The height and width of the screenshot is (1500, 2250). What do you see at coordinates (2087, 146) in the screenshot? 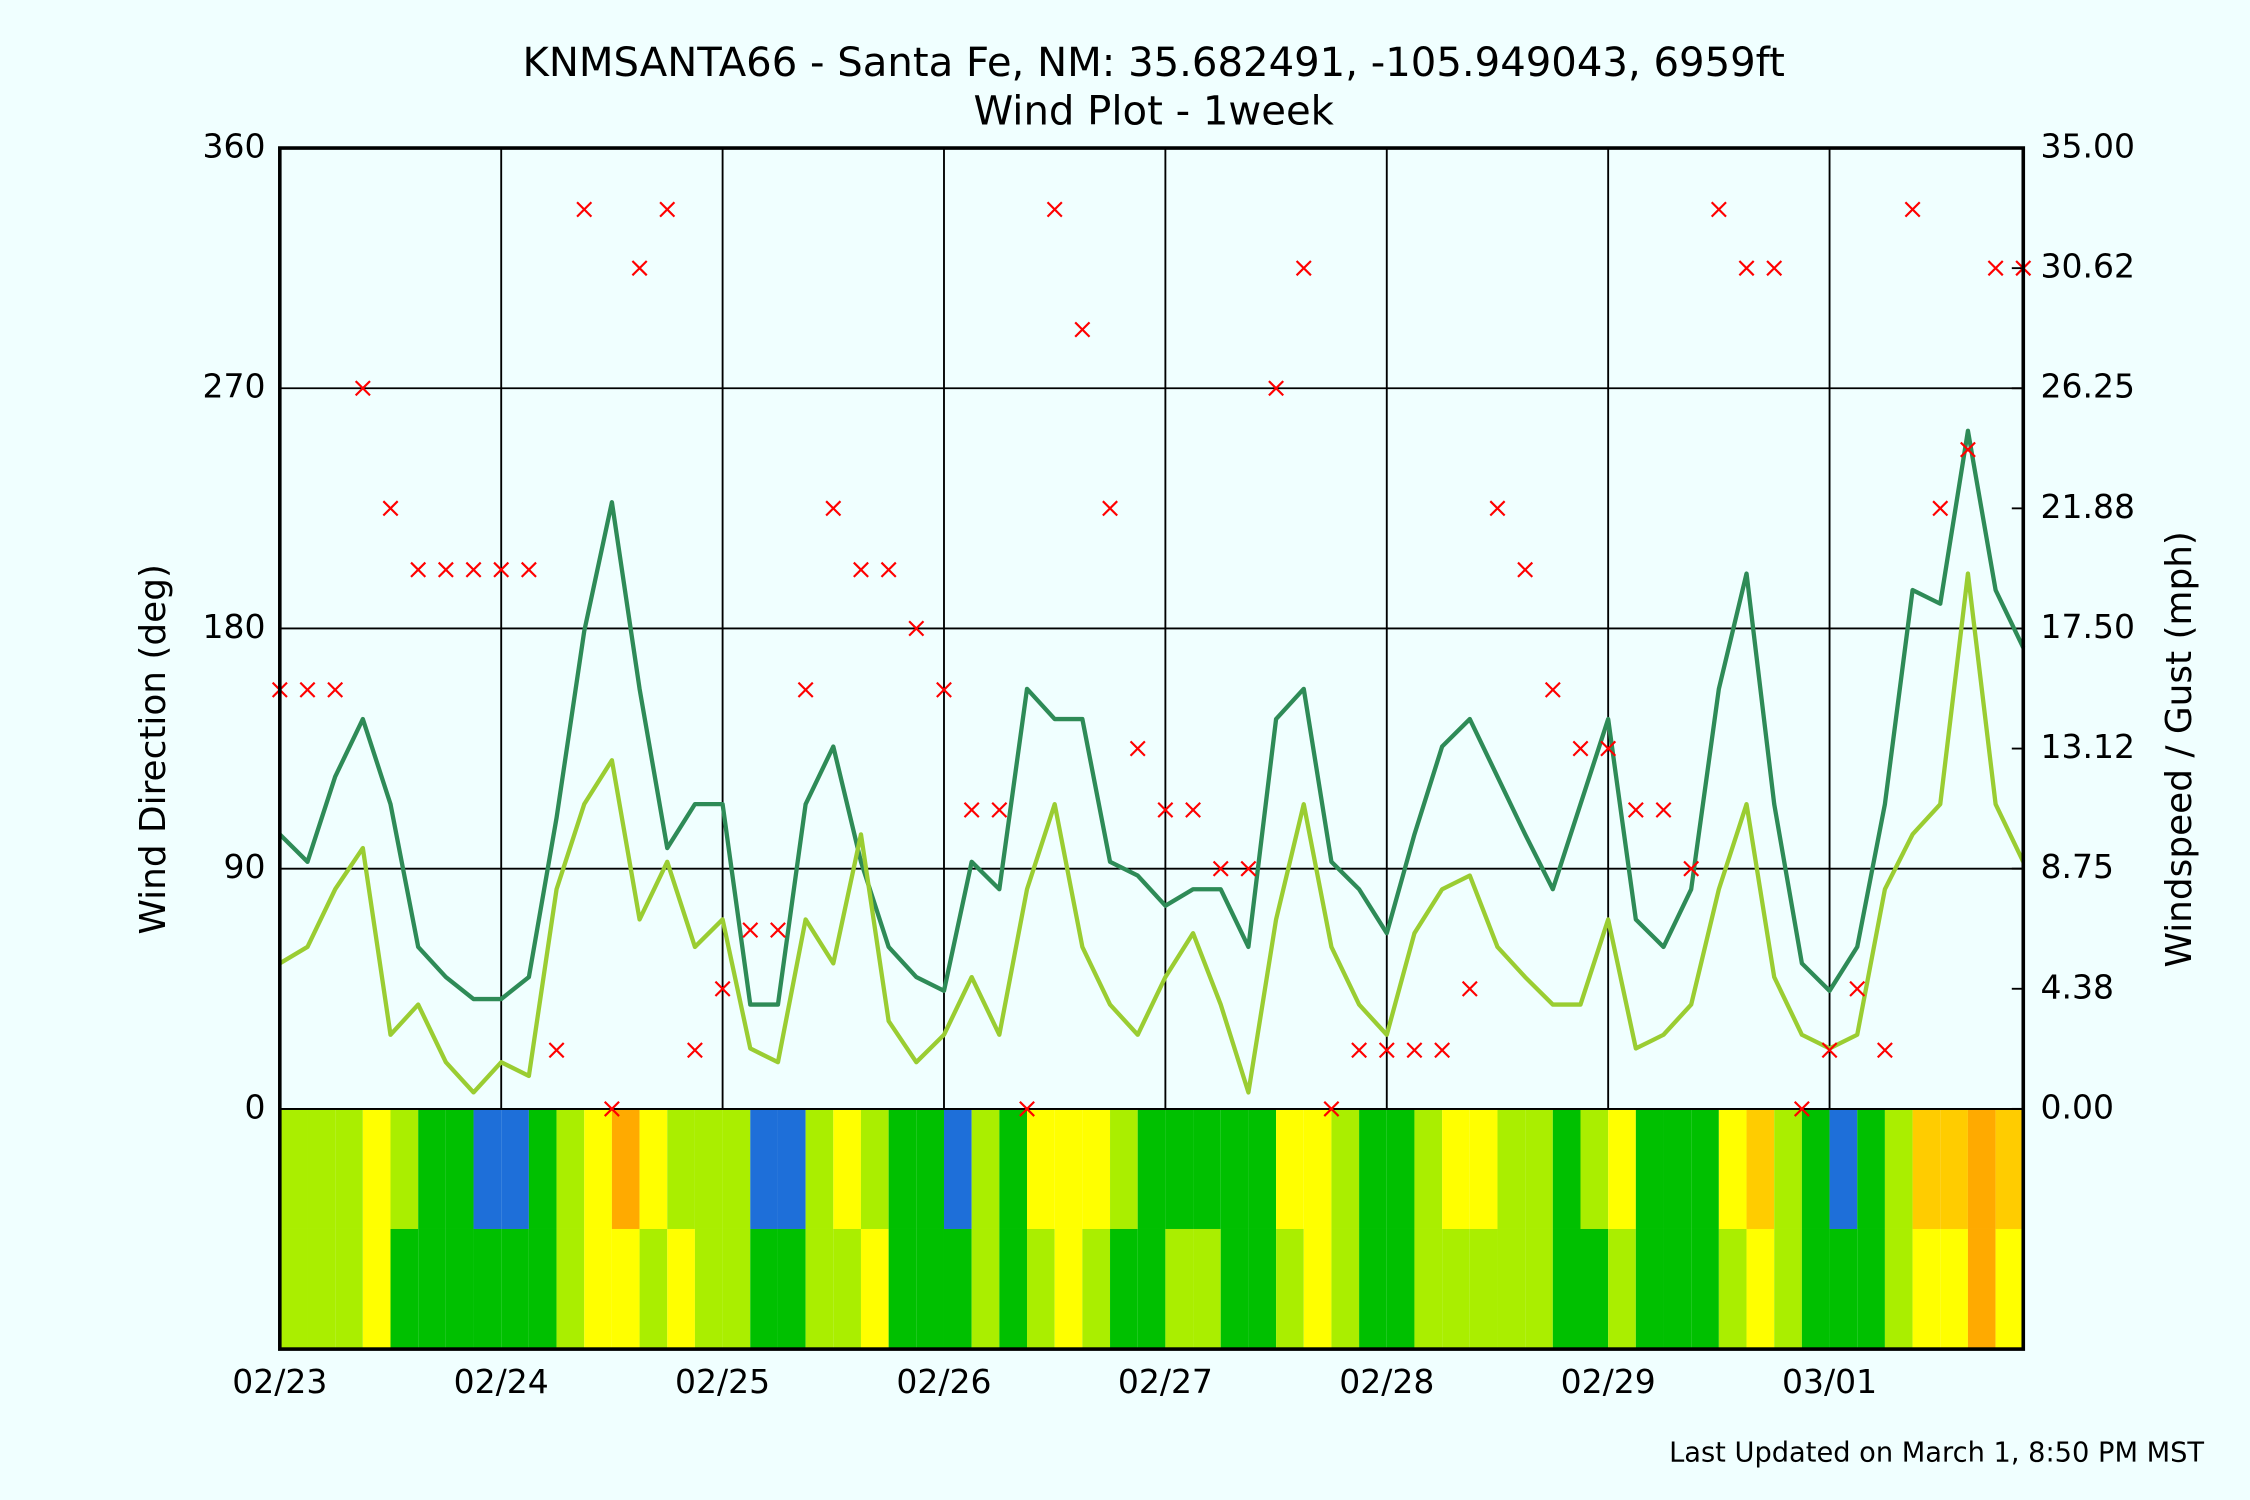
I see `y2-tick-label: 35.00` at bounding box center [2087, 146].